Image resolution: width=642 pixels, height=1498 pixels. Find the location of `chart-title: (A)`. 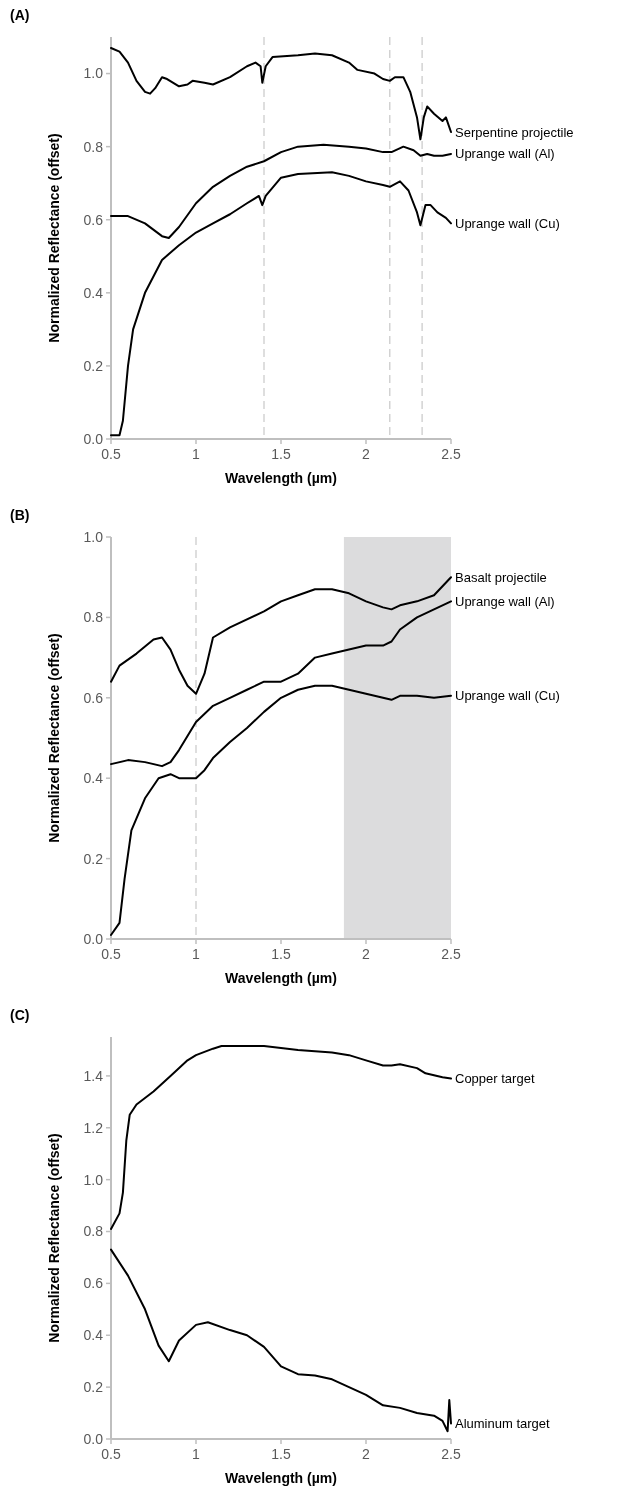

chart-title: (A) is located at coordinates (20, 15).